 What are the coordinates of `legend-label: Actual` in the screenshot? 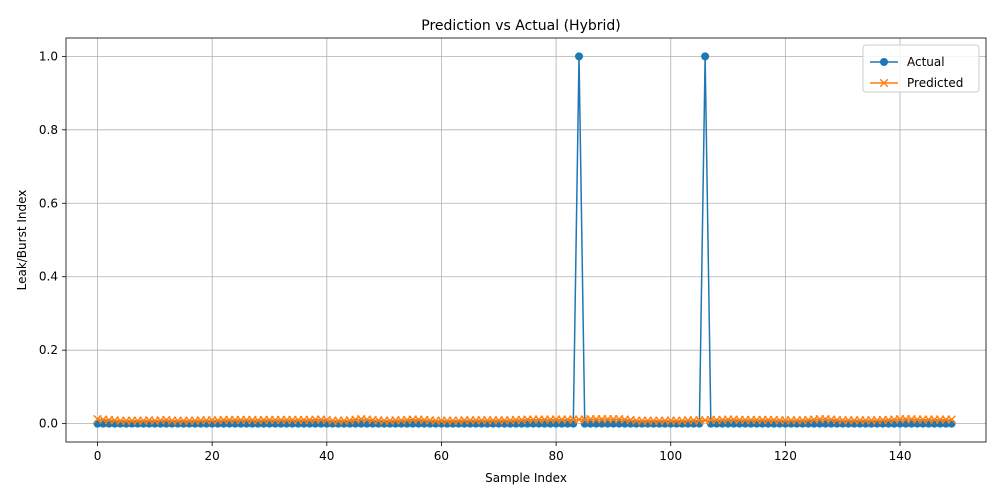 It's located at (926, 62).